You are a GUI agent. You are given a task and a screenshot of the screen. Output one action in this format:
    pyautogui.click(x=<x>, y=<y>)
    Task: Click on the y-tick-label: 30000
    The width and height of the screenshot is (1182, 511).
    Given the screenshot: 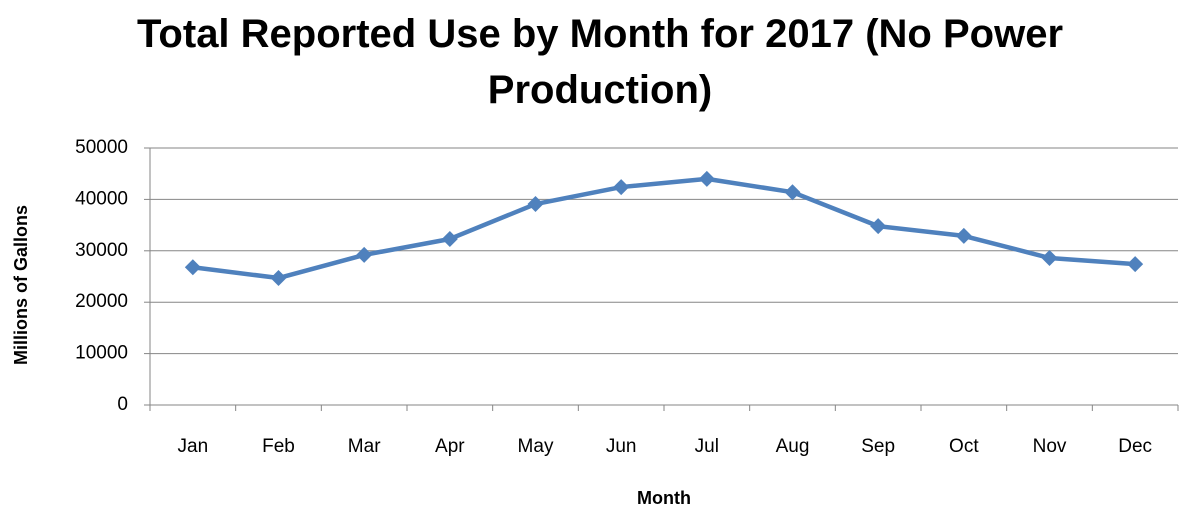 What is the action you would take?
    pyautogui.click(x=101, y=250)
    